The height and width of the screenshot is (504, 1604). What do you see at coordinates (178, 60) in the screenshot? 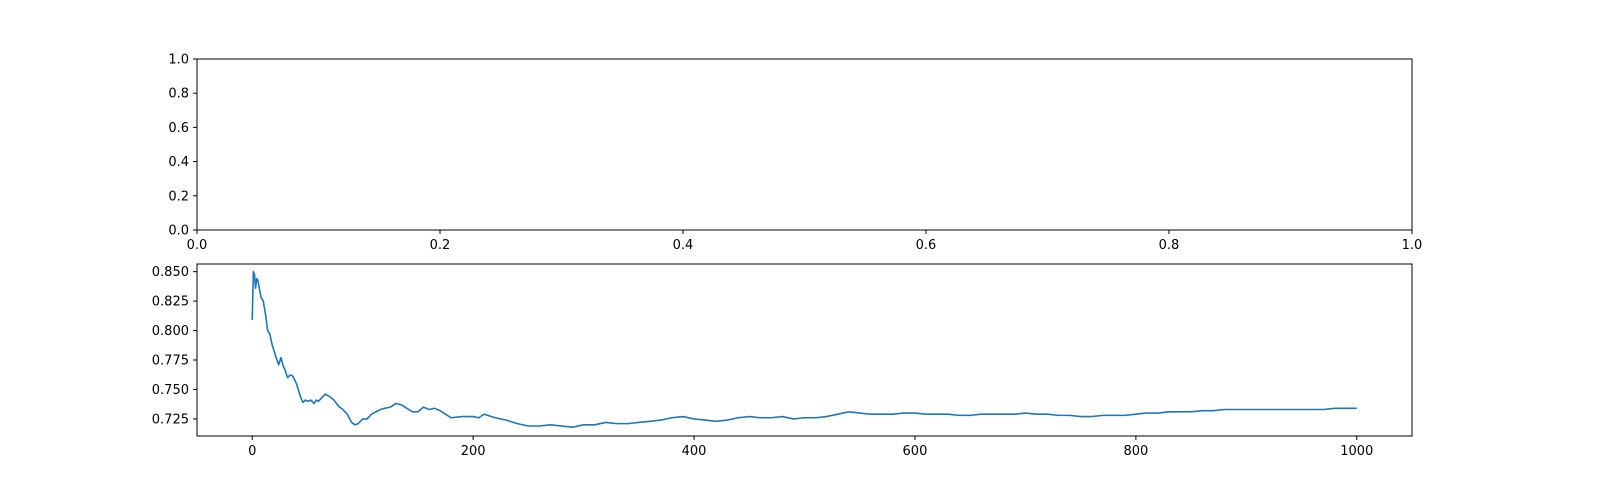
I see `y-tick-label: 1.0` at bounding box center [178, 60].